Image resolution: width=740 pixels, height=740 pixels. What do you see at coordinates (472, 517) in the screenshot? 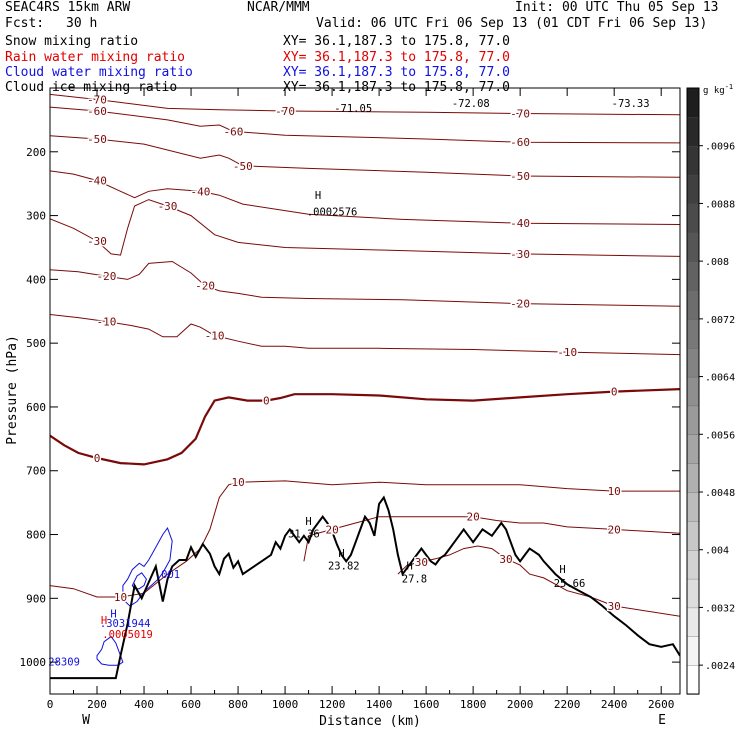
I see `isotherm-label-9-1: 20` at bounding box center [472, 517].